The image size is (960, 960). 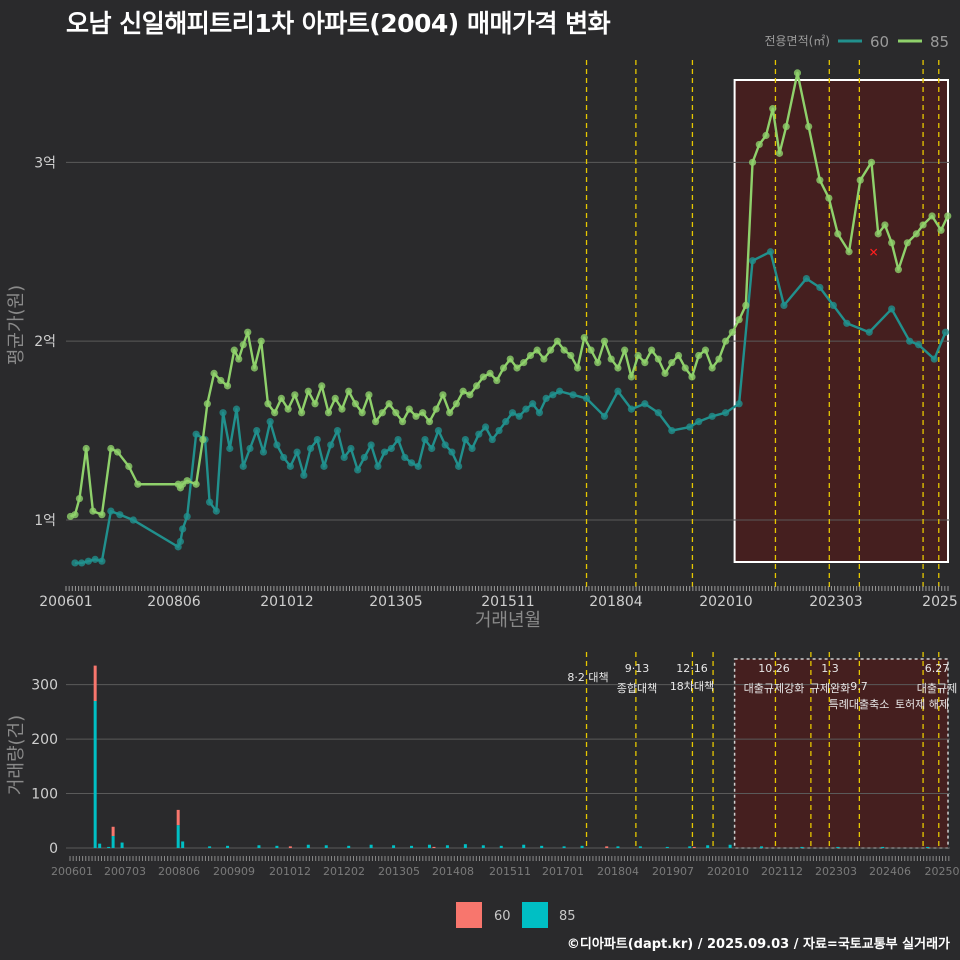 I want to click on volume-x-tick-label: 200806, so click(x=179, y=871).